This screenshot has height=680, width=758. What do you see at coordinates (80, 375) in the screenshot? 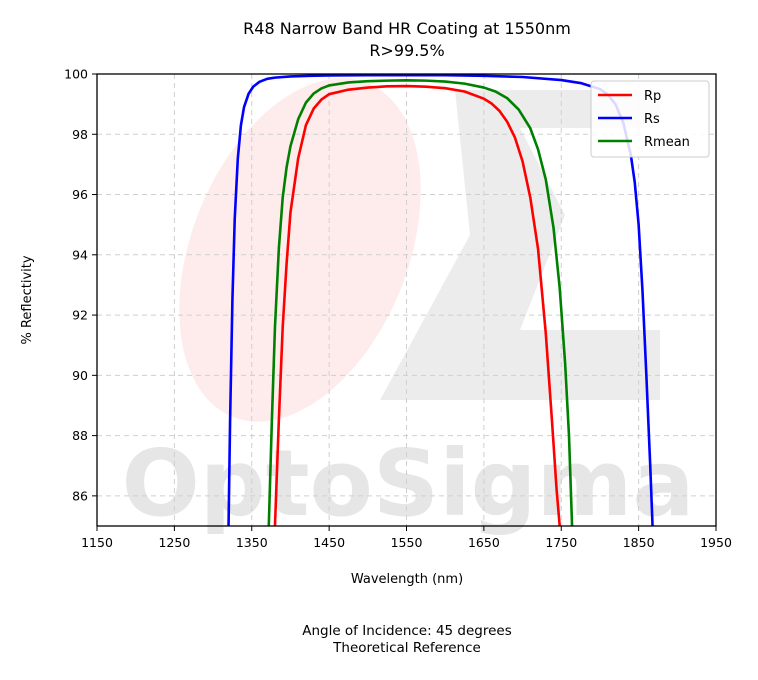
I see `y-tick-label: 90` at bounding box center [80, 375].